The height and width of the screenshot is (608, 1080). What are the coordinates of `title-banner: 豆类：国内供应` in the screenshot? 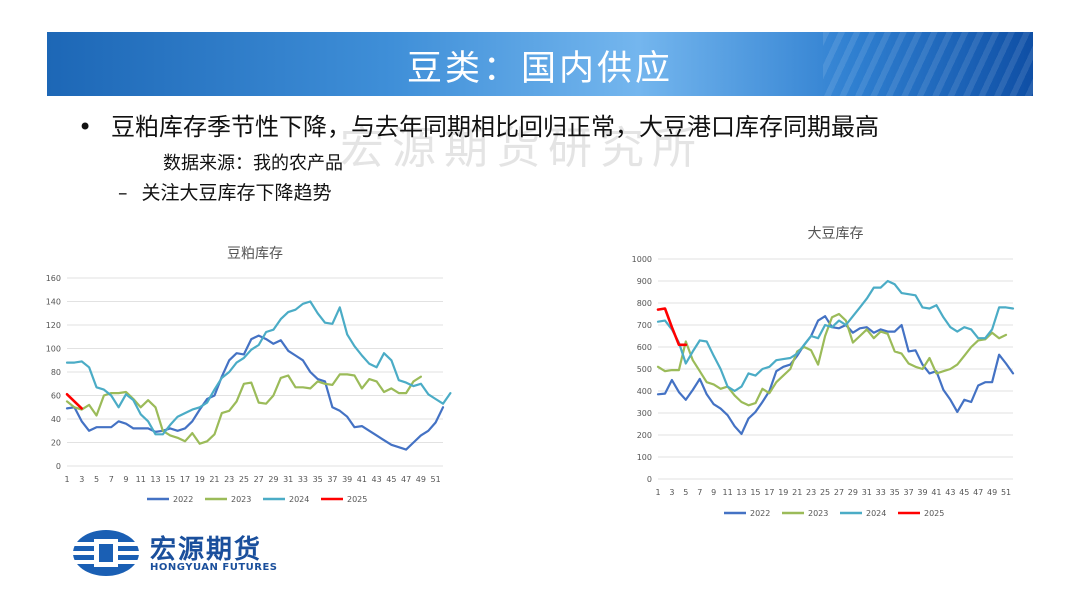 It's located at (540, 64).